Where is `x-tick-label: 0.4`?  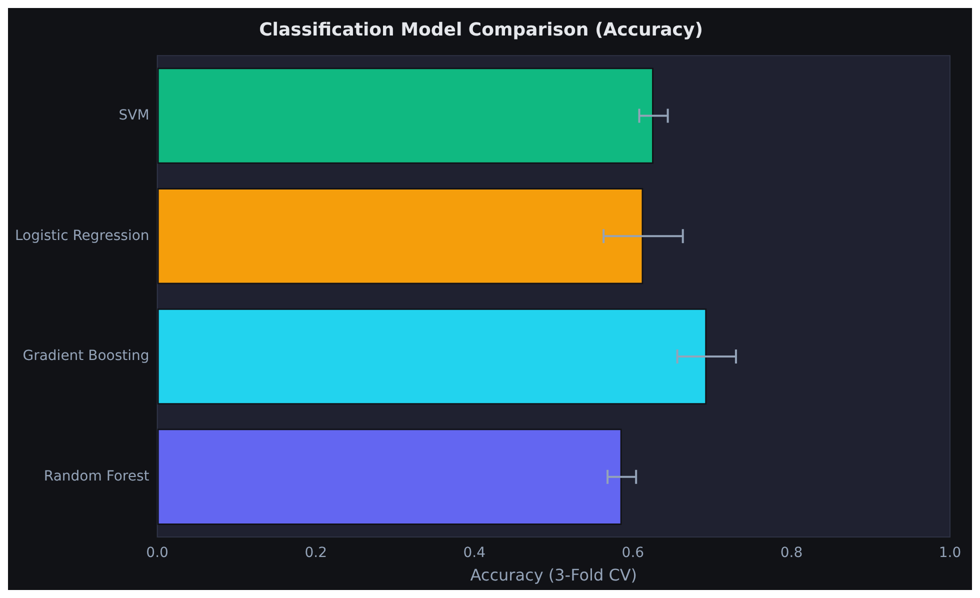 x-tick-label: 0.4 is located at coordinates (474, 553).